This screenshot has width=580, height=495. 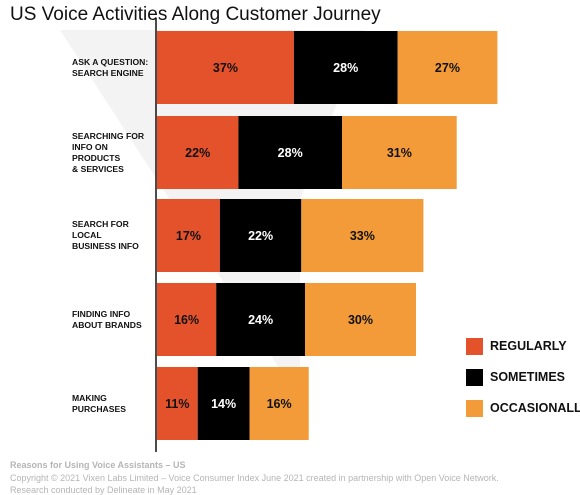 What do you see at coordinates (99, 403) in the screenshot?
I see `category-label: MAKING PURCHASES` at bounding box center [99, 403].